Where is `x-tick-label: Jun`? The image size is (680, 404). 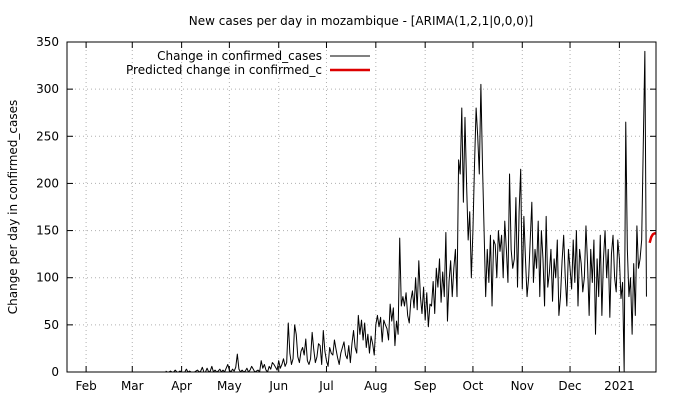
x-tick-label: Jun is located at coordinates (278, 386).